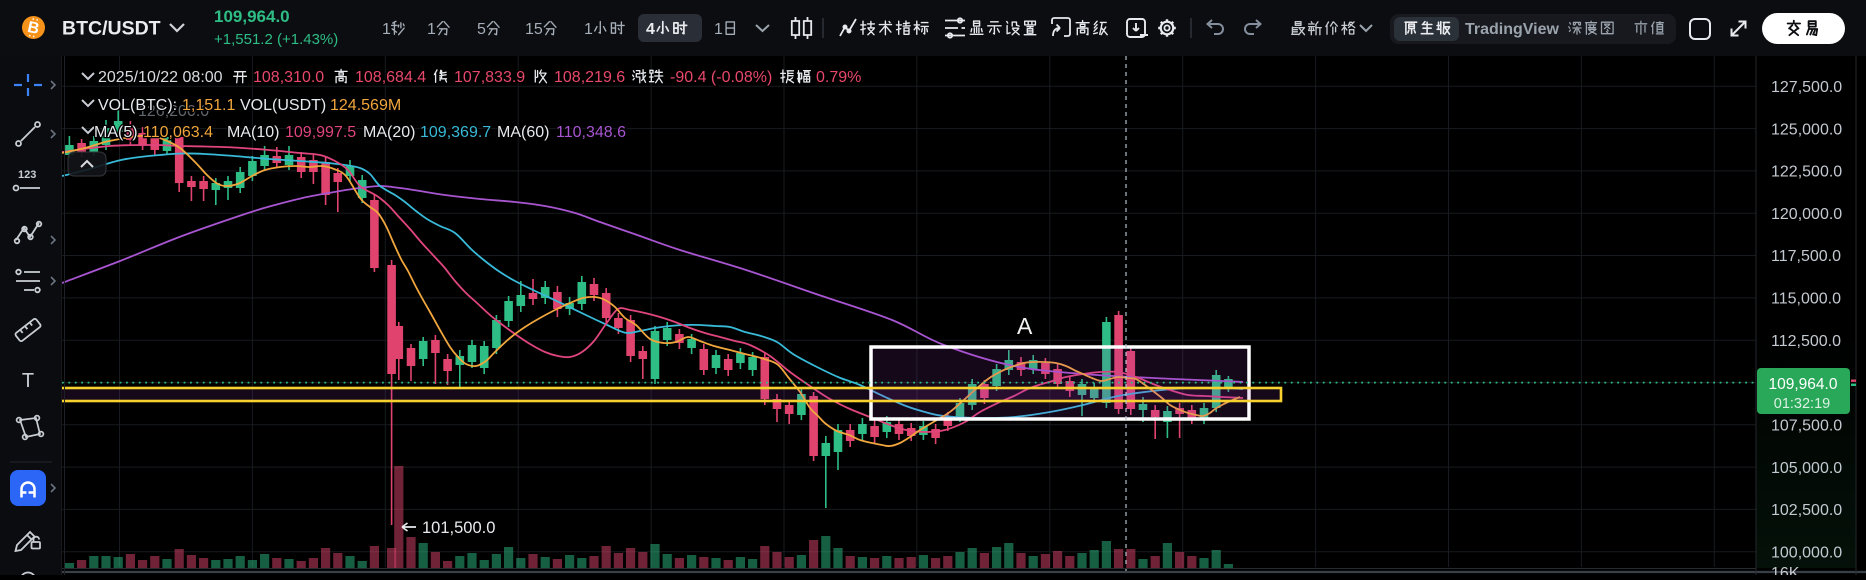  Describe the element at coordinates (1806, 299) in the screenshot. I see `svg-text: 115,000.0` at that location.